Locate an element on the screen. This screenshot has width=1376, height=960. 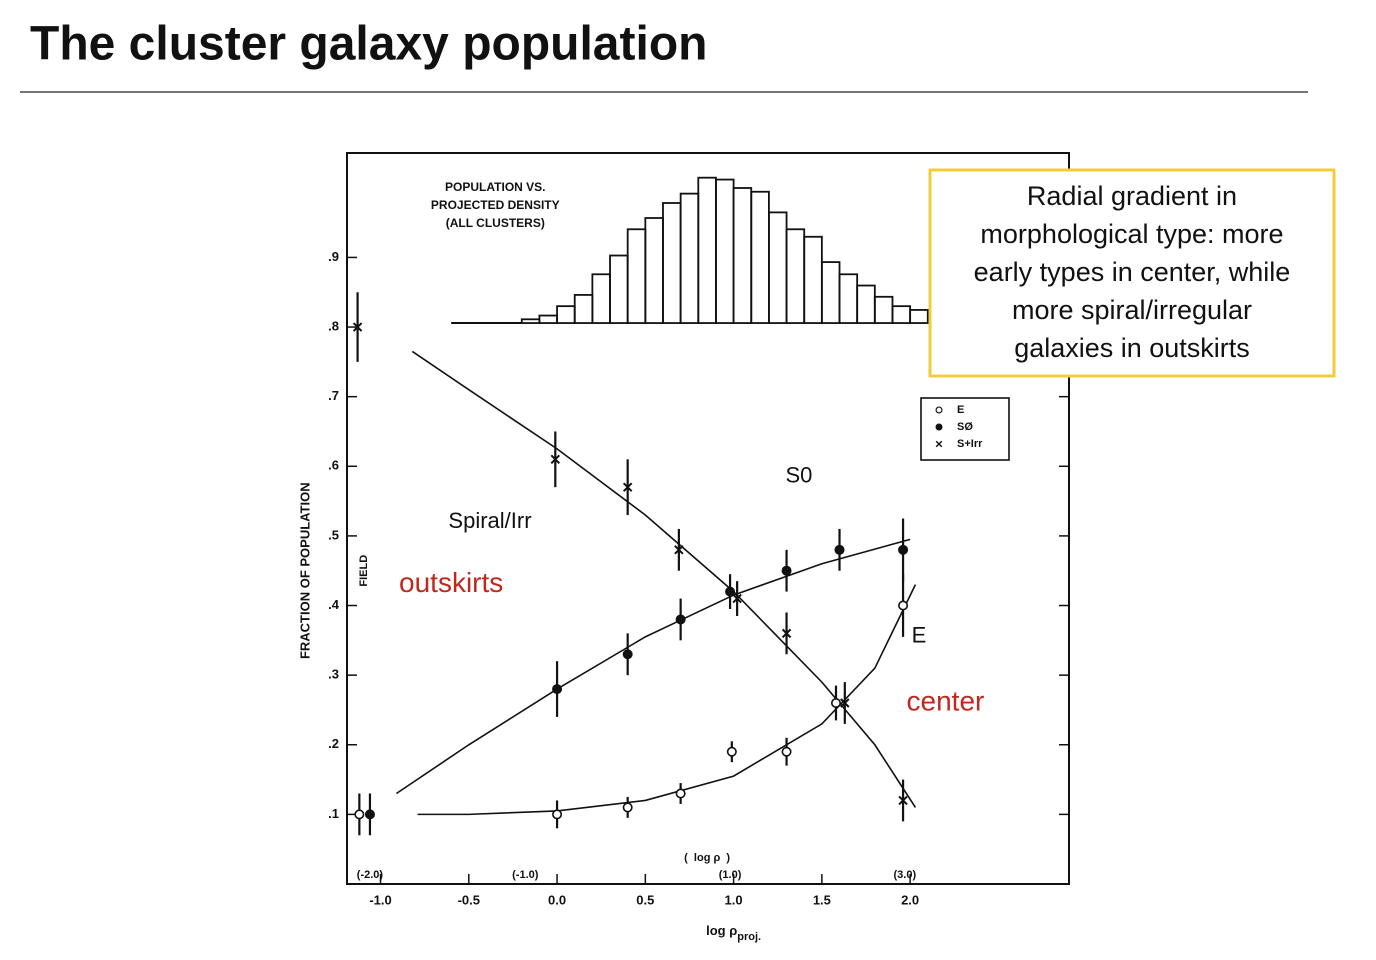
x-axis-label-main: log ρ is located at coordinates (721, 930).